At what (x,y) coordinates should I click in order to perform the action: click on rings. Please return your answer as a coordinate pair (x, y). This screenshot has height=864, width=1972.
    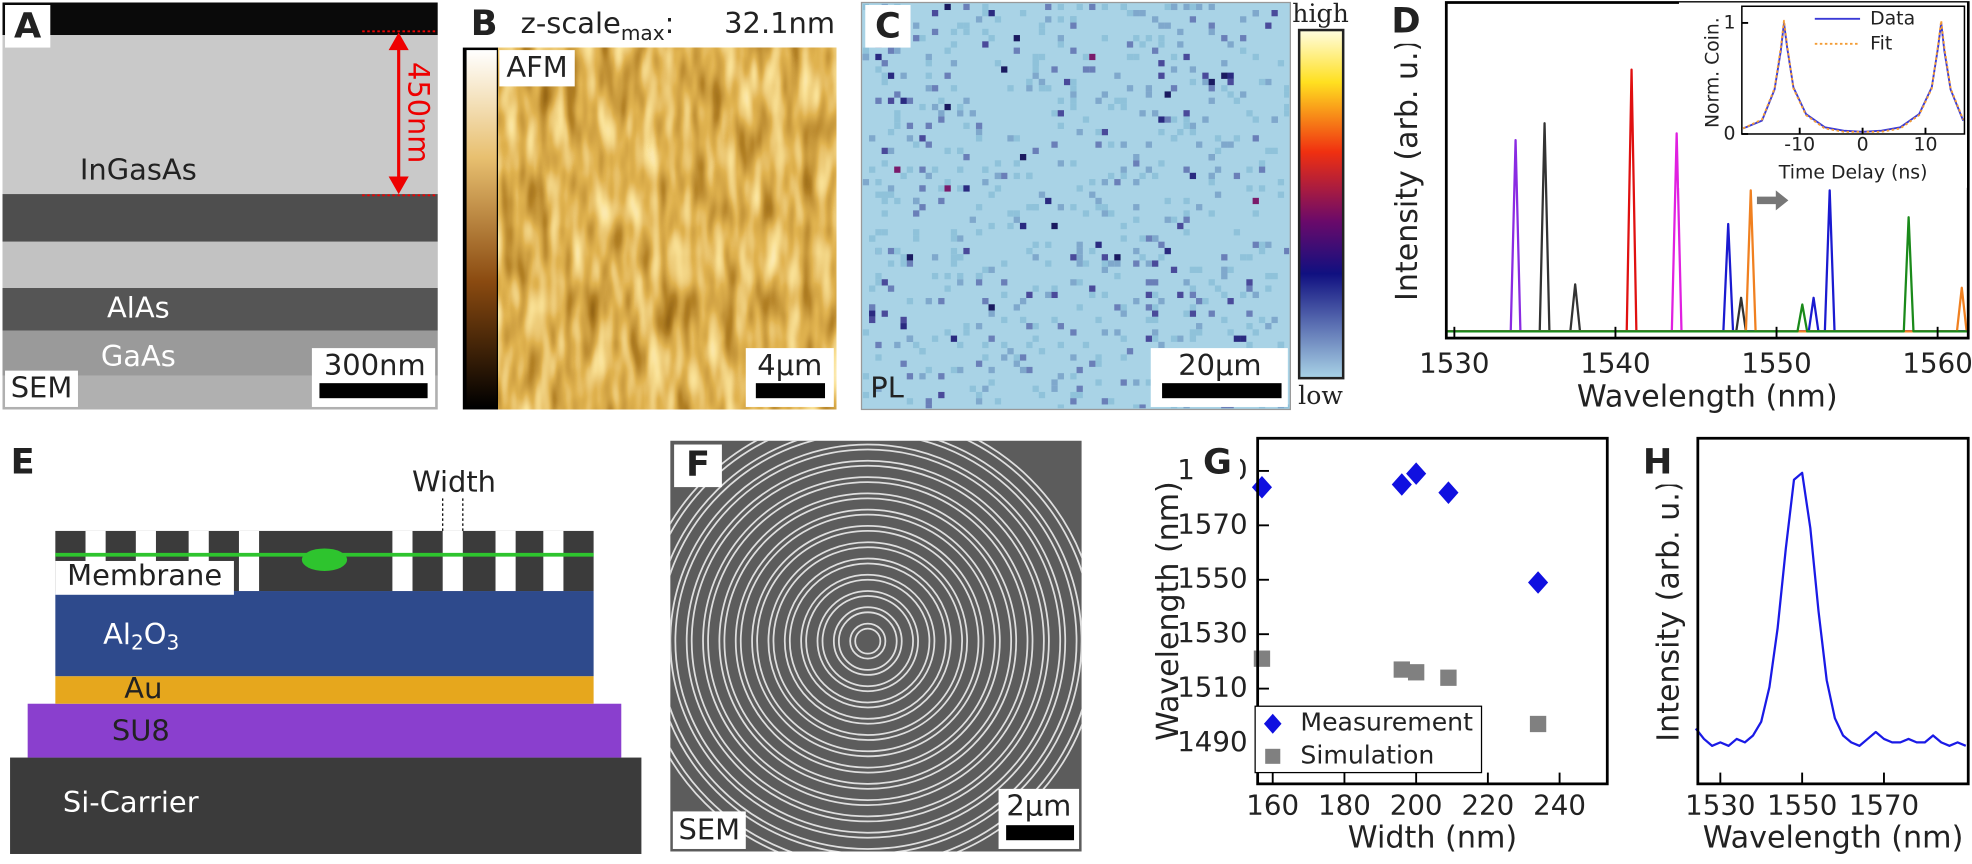
    Looking at the image, I should click on (876, 646).